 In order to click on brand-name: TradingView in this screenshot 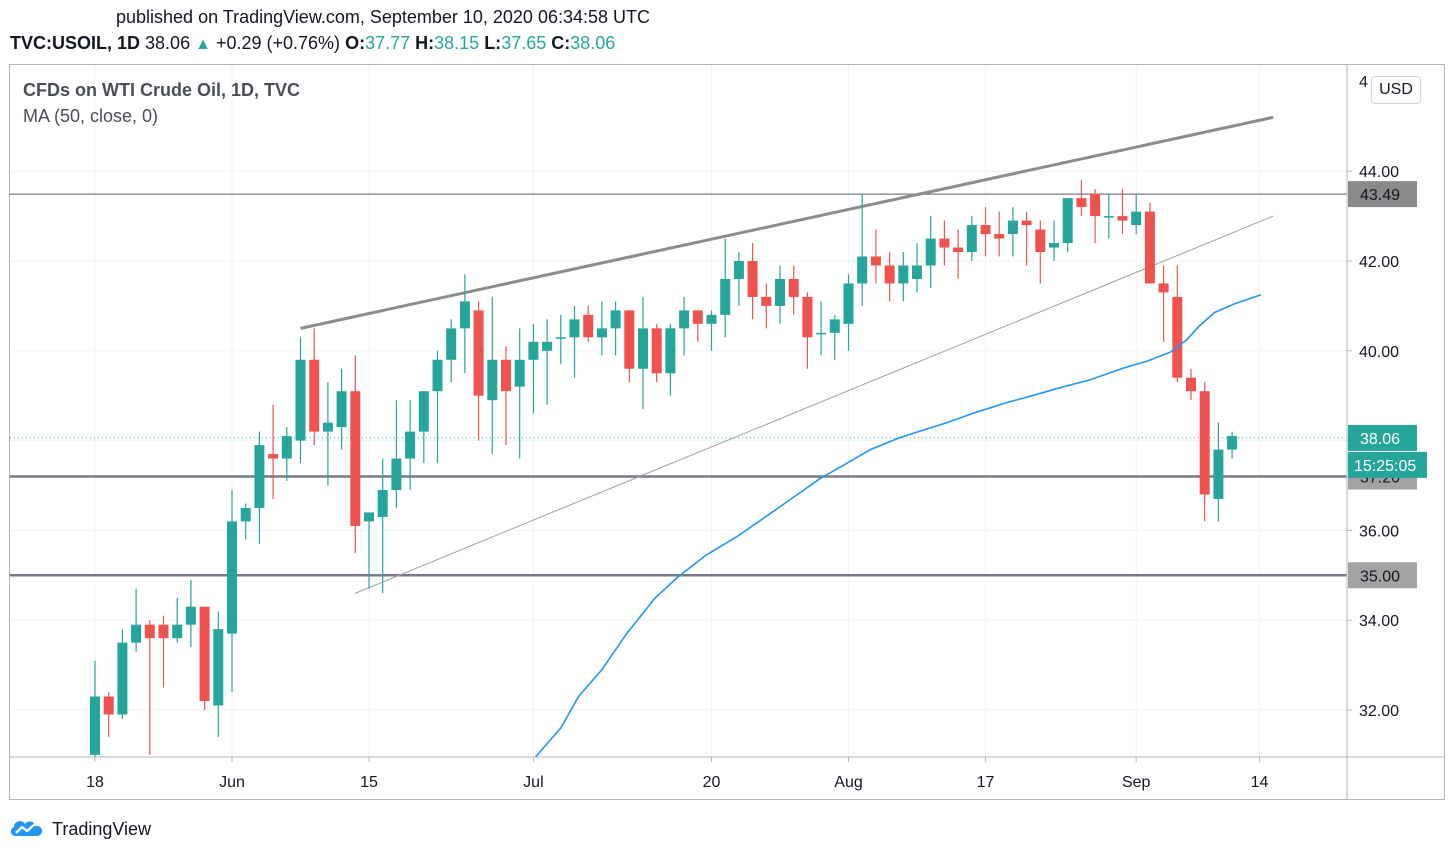, I will do `click(102, 828)`.